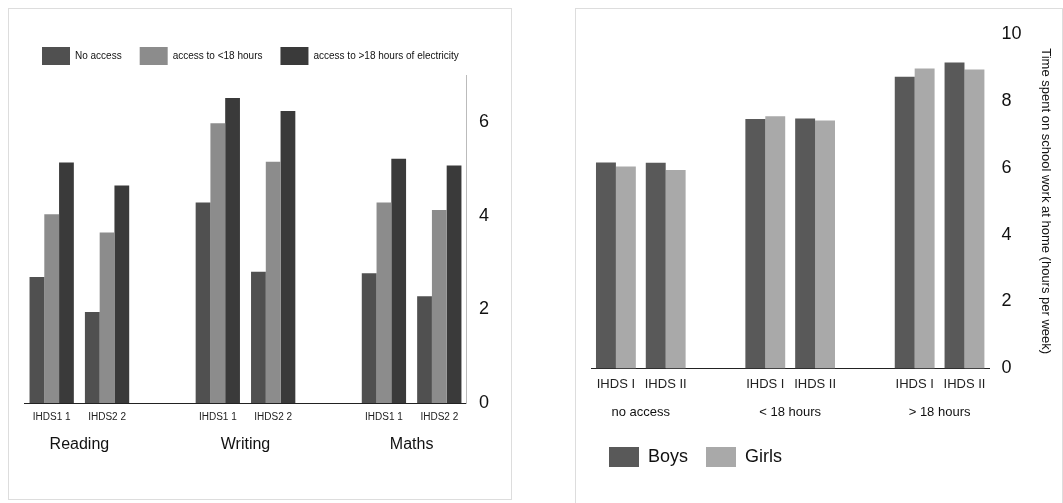  Describe the element at coordinates (1046, 201) in the screenshot. I see `y-axis-title: Time spent on school work at home (hours per week)` at that location.